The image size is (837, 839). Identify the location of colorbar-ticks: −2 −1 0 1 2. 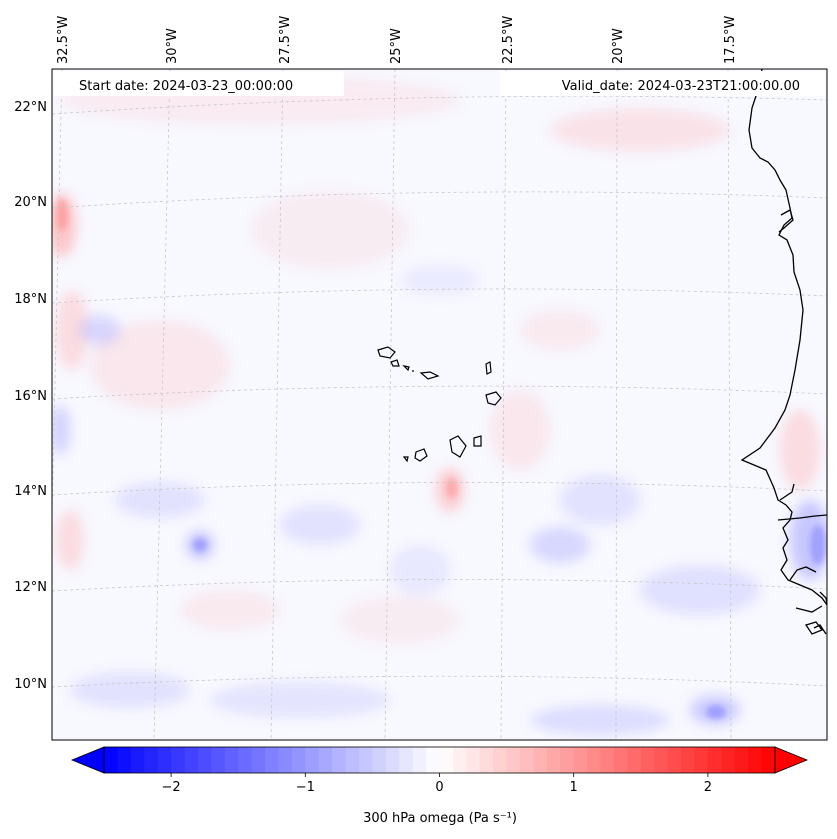
(437, 784).